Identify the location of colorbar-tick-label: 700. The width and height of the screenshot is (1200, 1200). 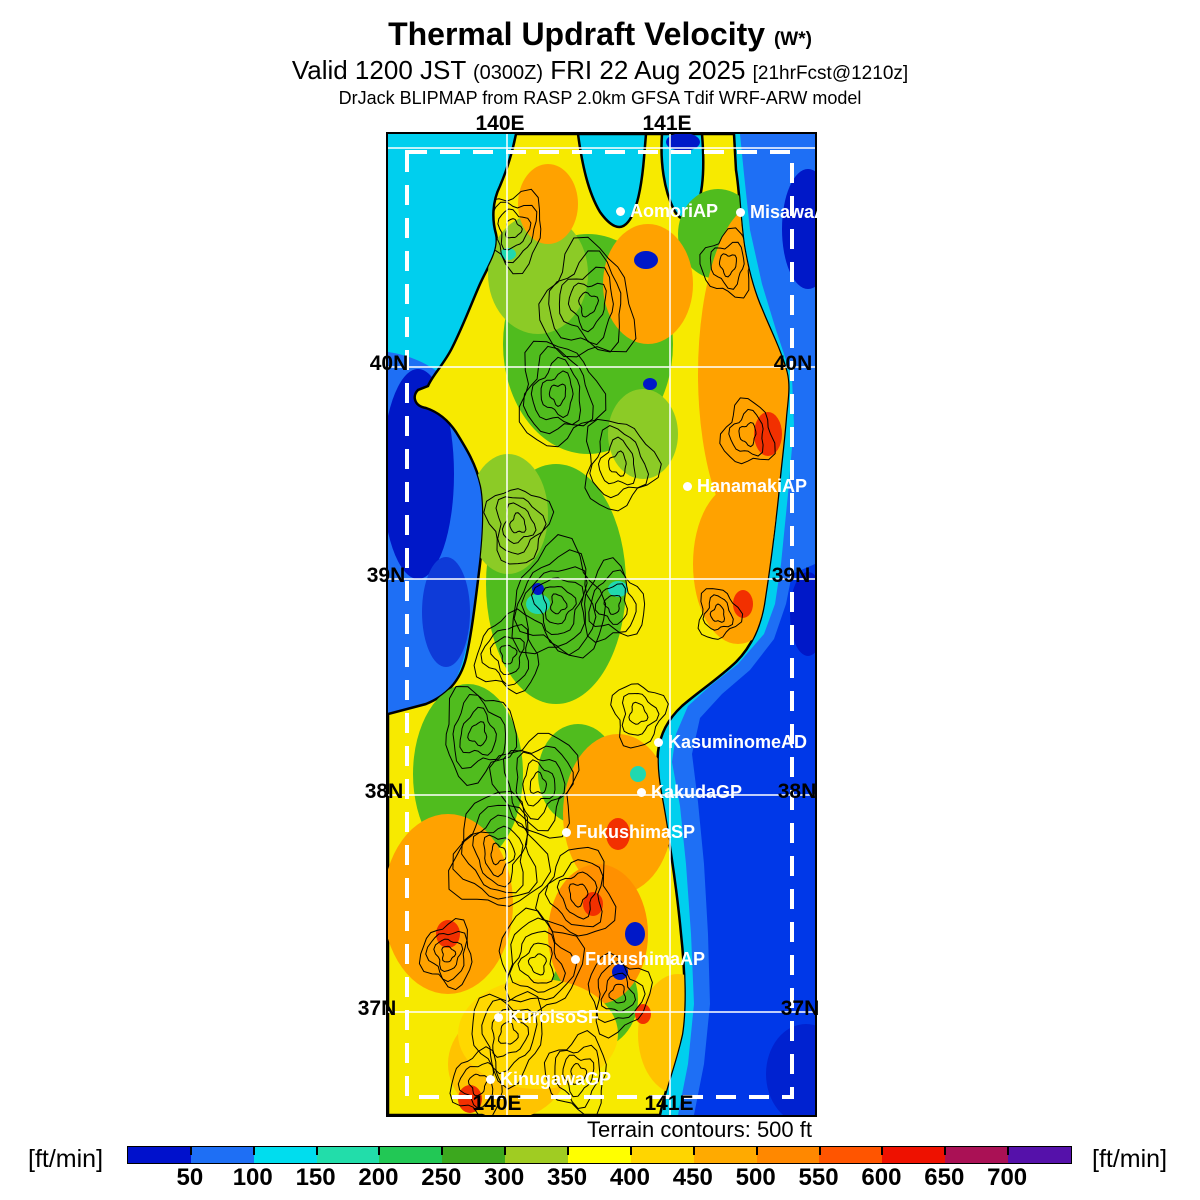
(1007, 1177).